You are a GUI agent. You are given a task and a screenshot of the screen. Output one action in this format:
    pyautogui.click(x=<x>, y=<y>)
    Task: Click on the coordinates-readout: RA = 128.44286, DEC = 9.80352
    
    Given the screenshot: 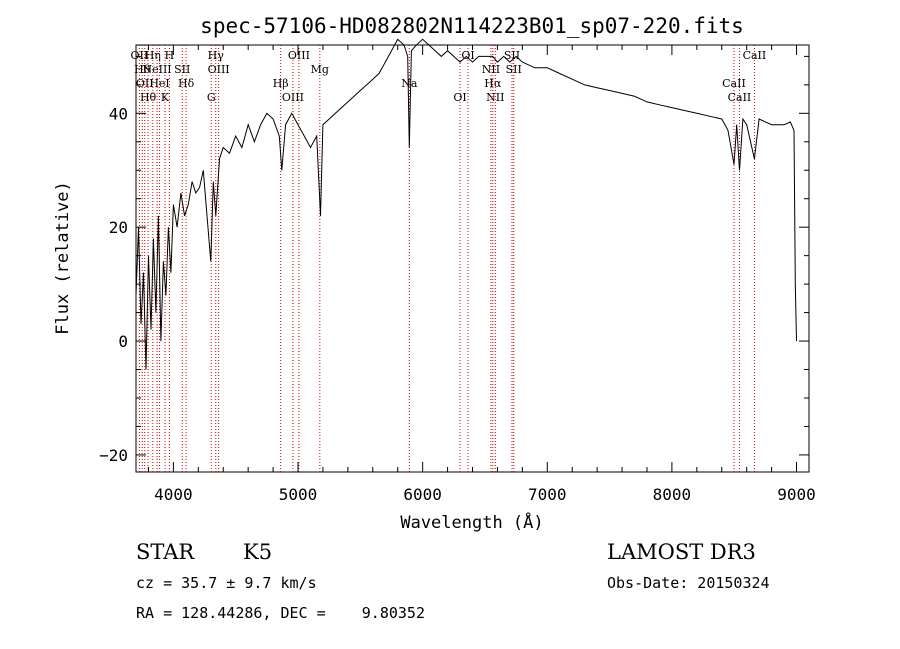 What is the action you would take?
    pyautogui.click(x=280, y=613)
    